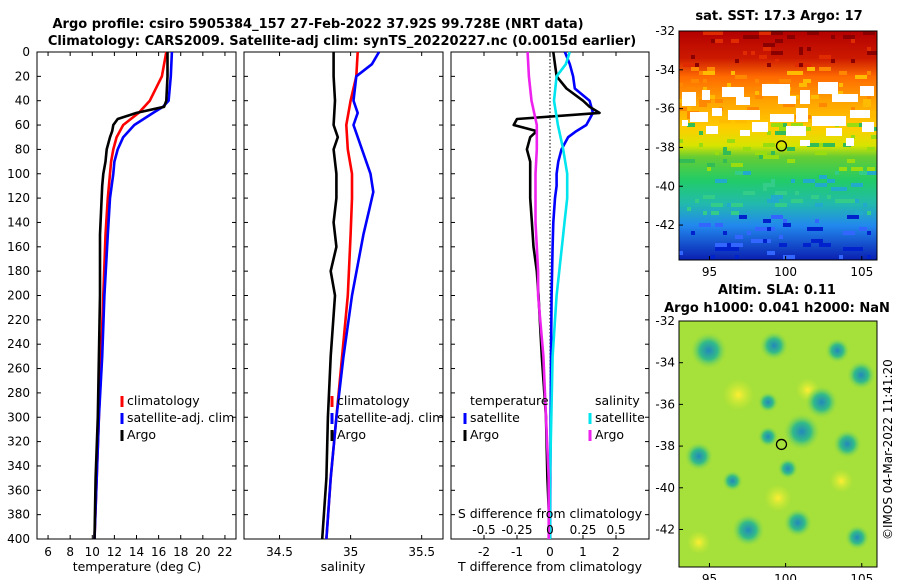 This screenshot has width=900, height=580. I want to click on depth-tick-label: 300, so click(18, 417).